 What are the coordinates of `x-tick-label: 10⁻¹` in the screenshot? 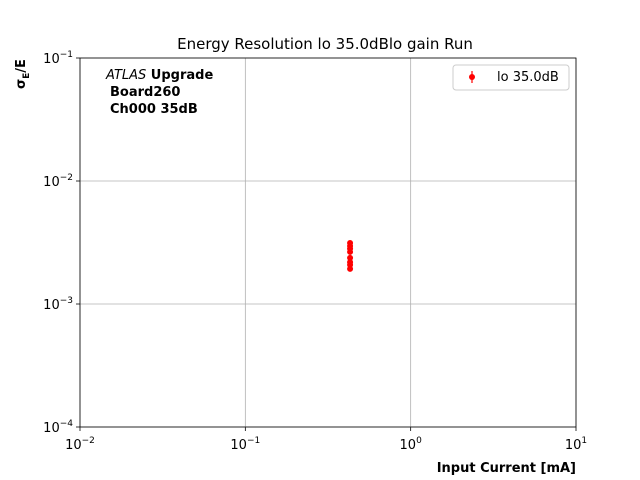 It's located at (245, 444).